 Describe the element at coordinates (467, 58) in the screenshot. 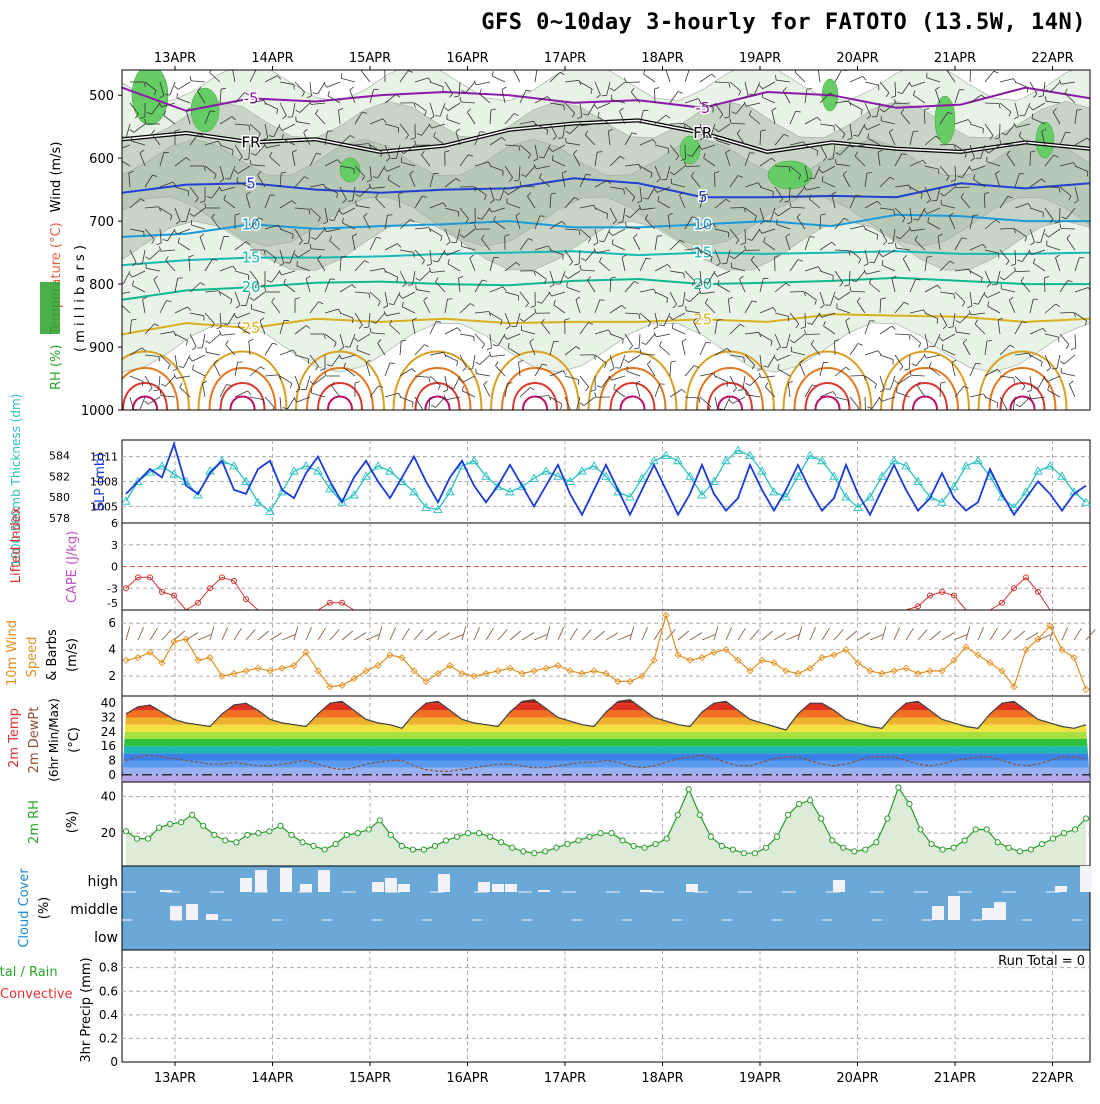

I see `date-label-top: 16APR` at that location.